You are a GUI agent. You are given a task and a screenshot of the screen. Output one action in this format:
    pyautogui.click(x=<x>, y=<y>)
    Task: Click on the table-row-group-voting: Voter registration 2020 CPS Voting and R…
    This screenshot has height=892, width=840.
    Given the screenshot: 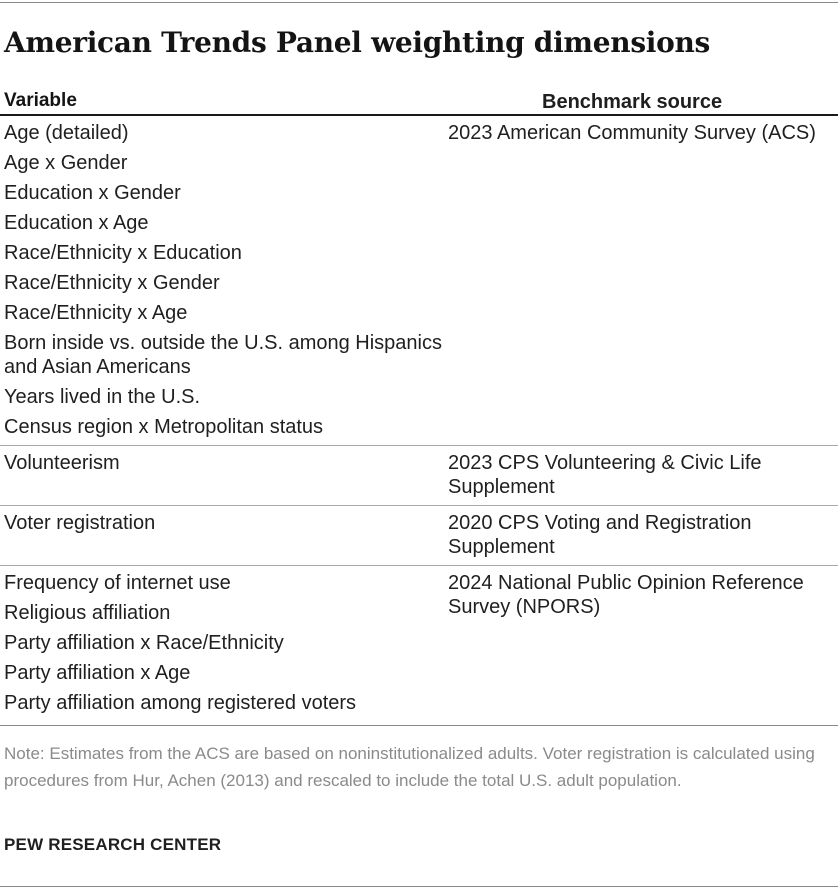 What is the action you would take?
    pyautogui.click(x=419, y=535)
    